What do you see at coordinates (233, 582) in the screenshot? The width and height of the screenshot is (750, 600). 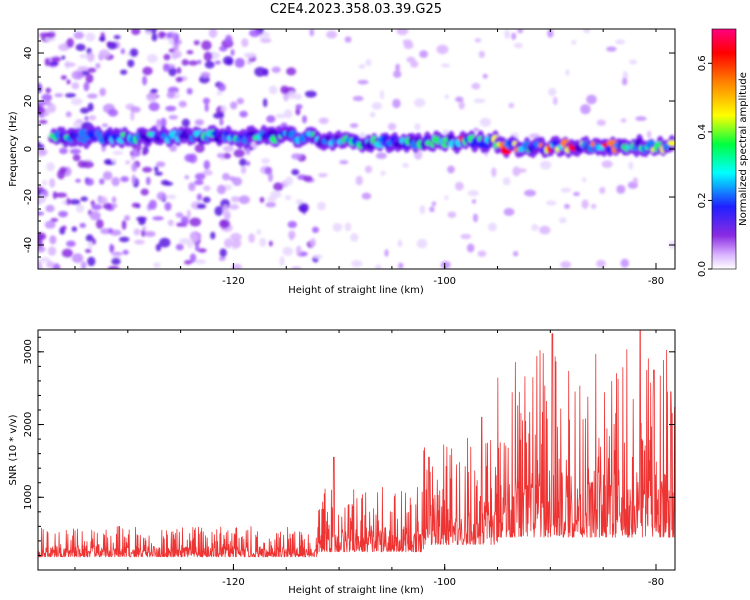 I see `snr-xtick-label: -120` at bounding box center [233, 582].